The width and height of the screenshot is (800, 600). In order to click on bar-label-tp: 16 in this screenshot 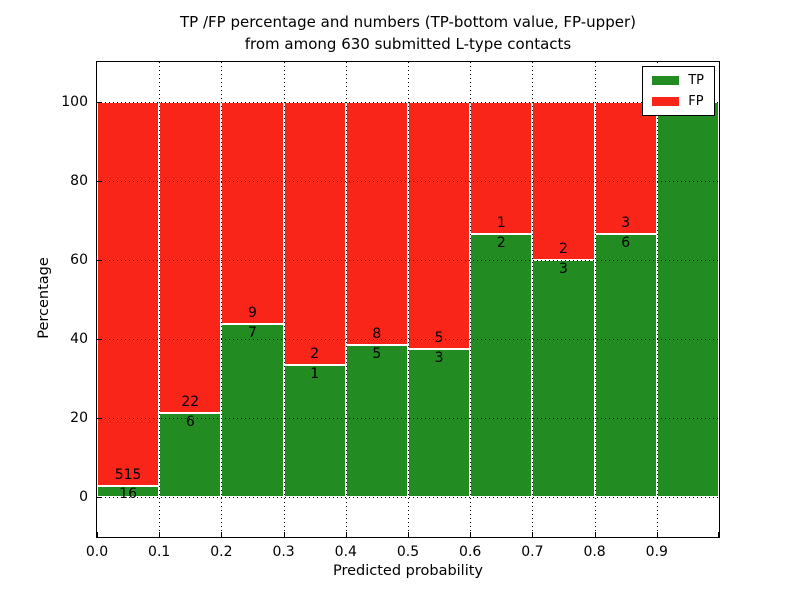, I will do `click(128, 494)`.